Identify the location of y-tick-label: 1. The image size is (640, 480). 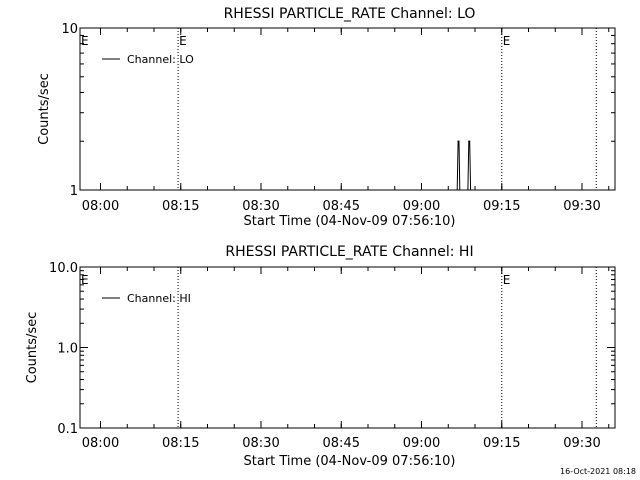
(74, 191).